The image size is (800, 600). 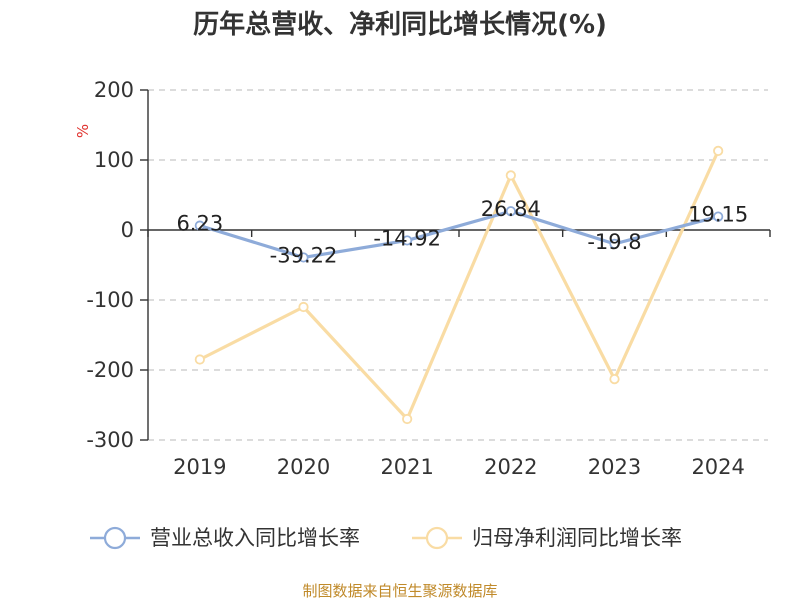 What do you see at coordinates (114, 90) in the screenshot?
I see `y-tick-label: 200` at bounding box center [114, 90].